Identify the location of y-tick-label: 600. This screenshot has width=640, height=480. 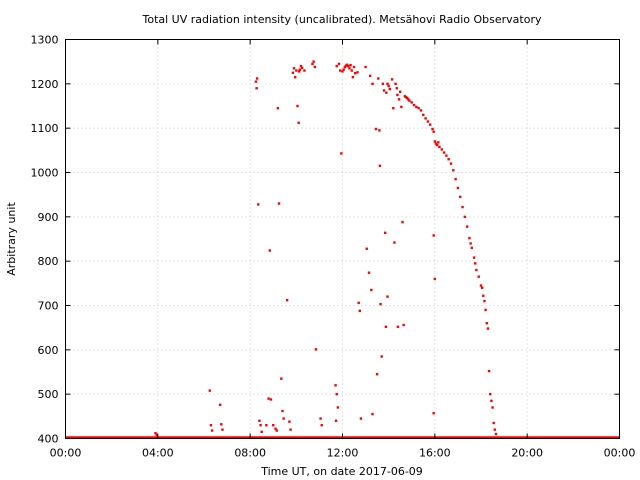
(48, 350).